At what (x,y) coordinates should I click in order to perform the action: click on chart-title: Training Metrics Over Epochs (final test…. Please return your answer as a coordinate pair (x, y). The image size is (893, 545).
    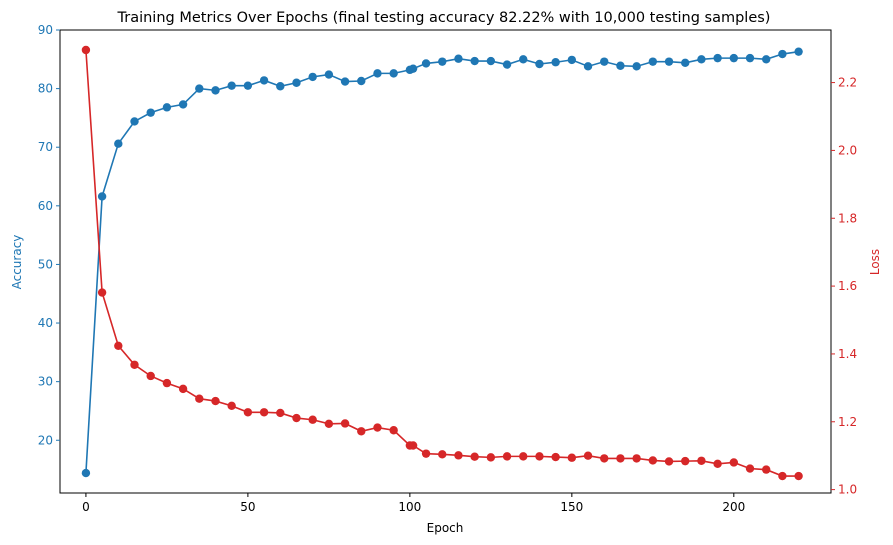
    Looking at the image, I should click on (444, 18).